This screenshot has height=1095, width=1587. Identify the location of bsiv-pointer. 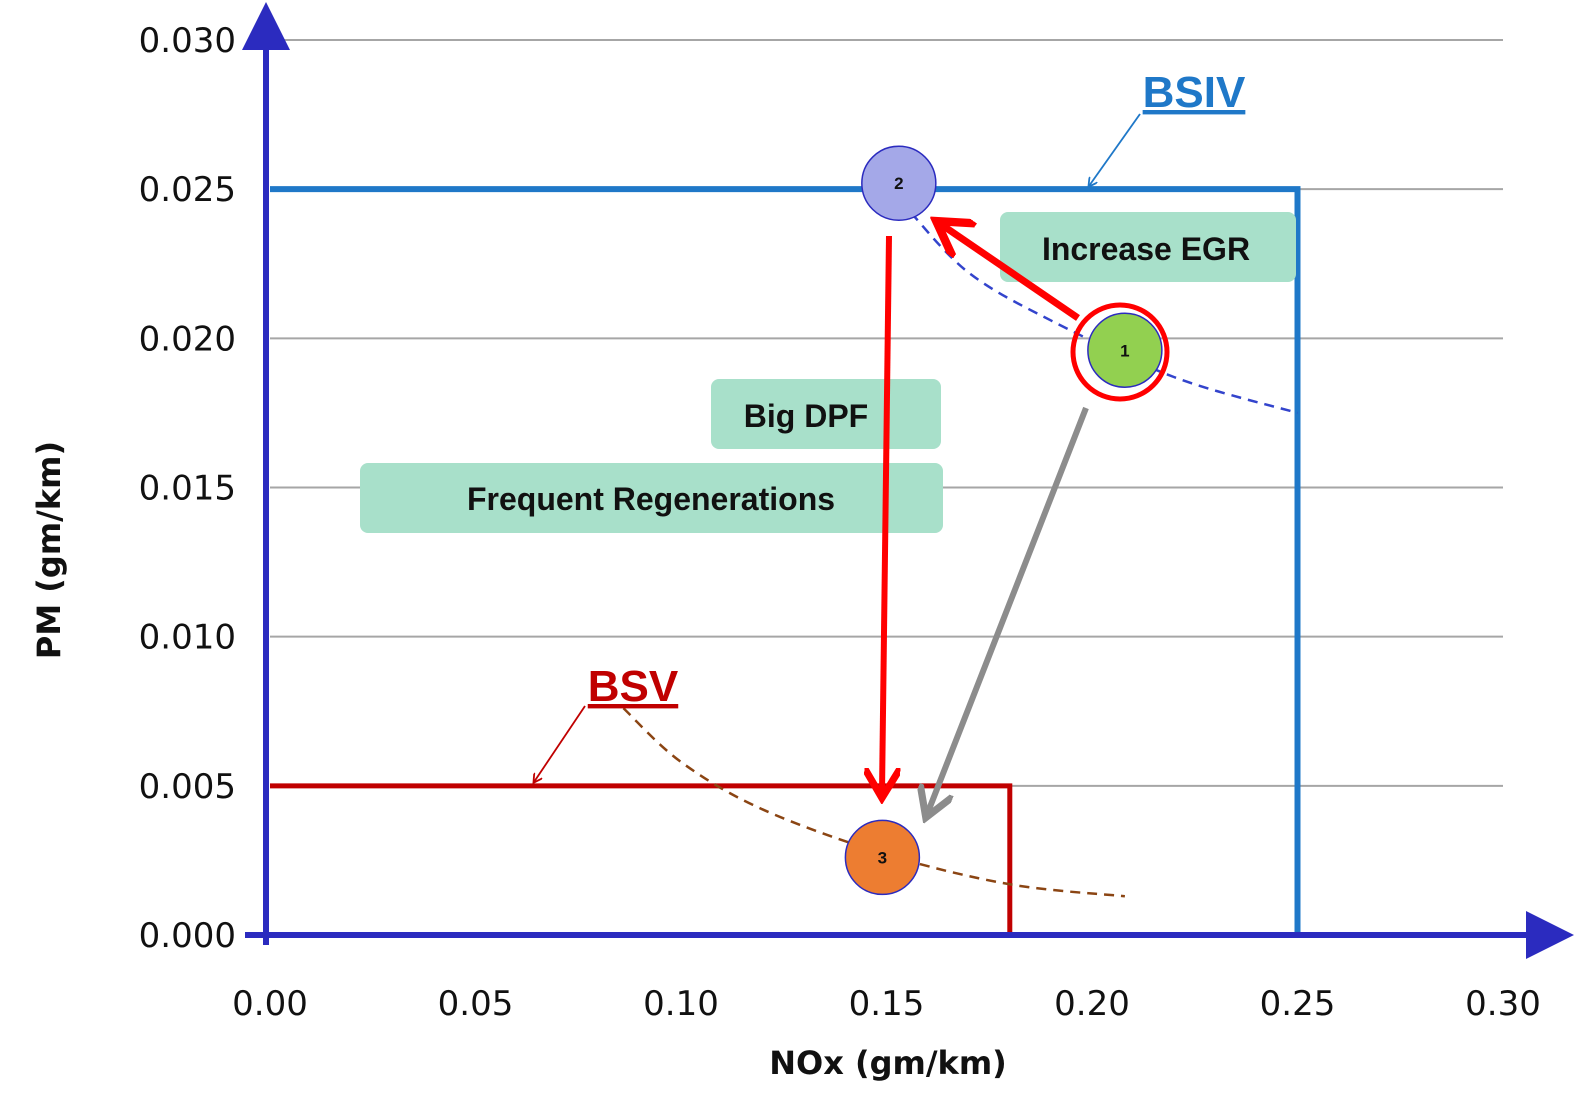
(1115, 149).